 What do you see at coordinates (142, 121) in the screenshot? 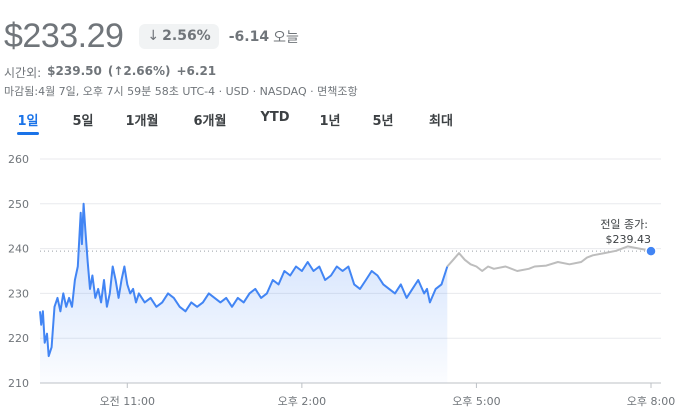
I see `tab-1m: 1개월` at bounding box center [142, 121].